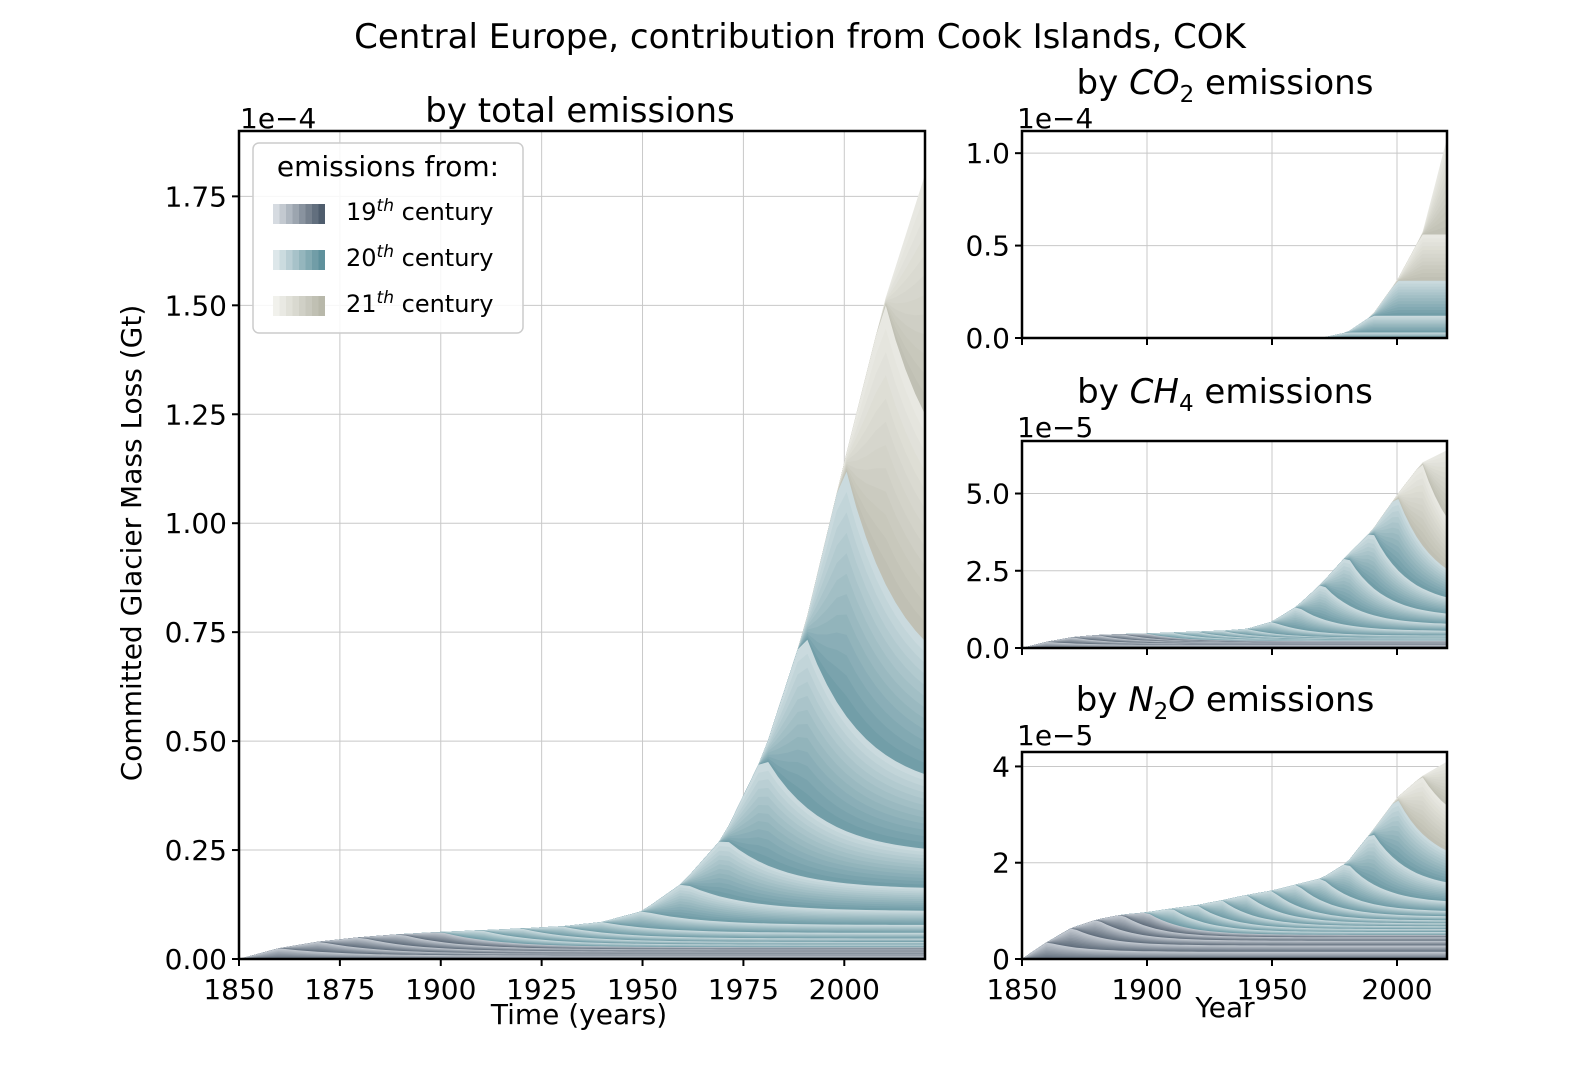 The image size is (1584, 1080). I want to click on y-tick-label-0: 0.00, so click(196, 959).